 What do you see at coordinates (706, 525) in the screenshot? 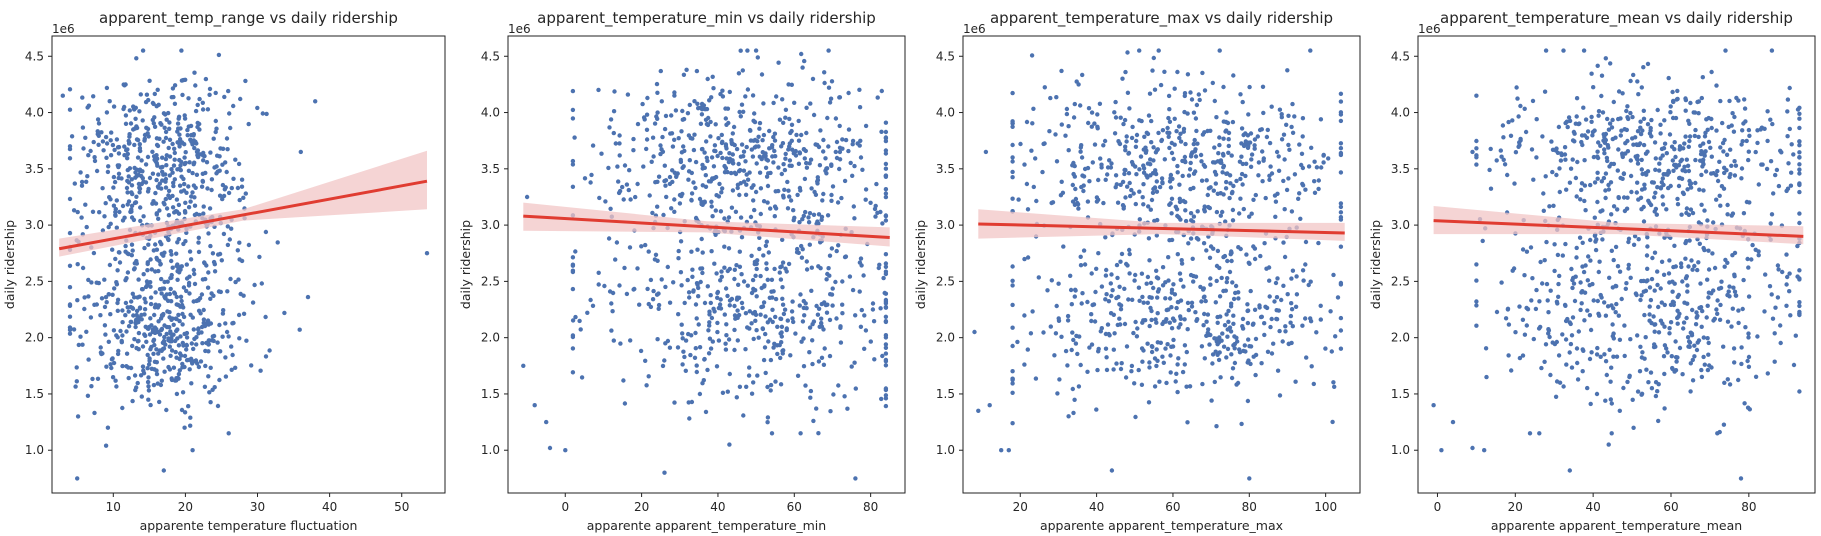
I see `x-axis-label: apparente apparent_temperature_min` at bounding box center [706, 525].